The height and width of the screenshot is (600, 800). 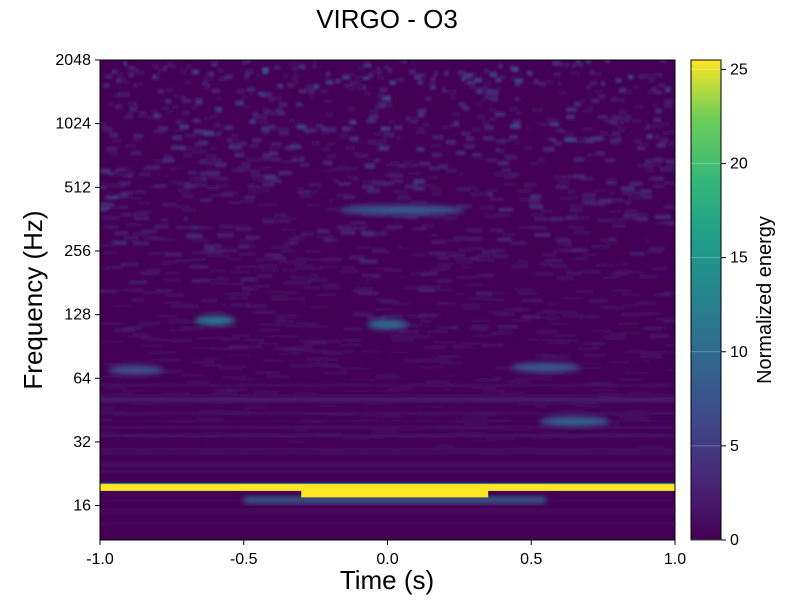 What do you see at coordinates (77, 251) in the screenshot?
I see `y-tick-label: 256` at bounding box center [77, 251].